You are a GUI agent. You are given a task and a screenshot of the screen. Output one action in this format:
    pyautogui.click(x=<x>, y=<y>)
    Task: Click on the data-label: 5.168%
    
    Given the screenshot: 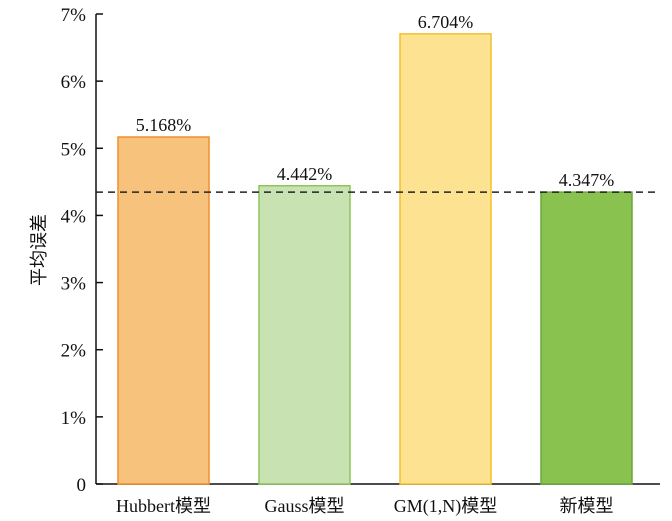 What is the action you would take?
    pyautogui.click(x=164, y=125)
    